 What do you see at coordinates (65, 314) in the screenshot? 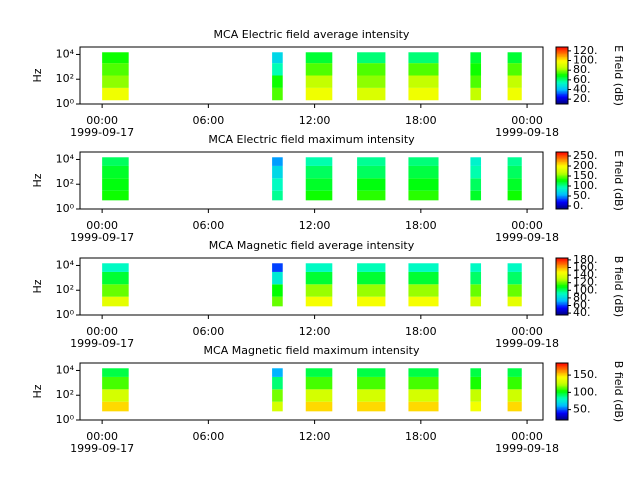
I see `y-tick-label: 10⁰` at bounding box center [65, 314].